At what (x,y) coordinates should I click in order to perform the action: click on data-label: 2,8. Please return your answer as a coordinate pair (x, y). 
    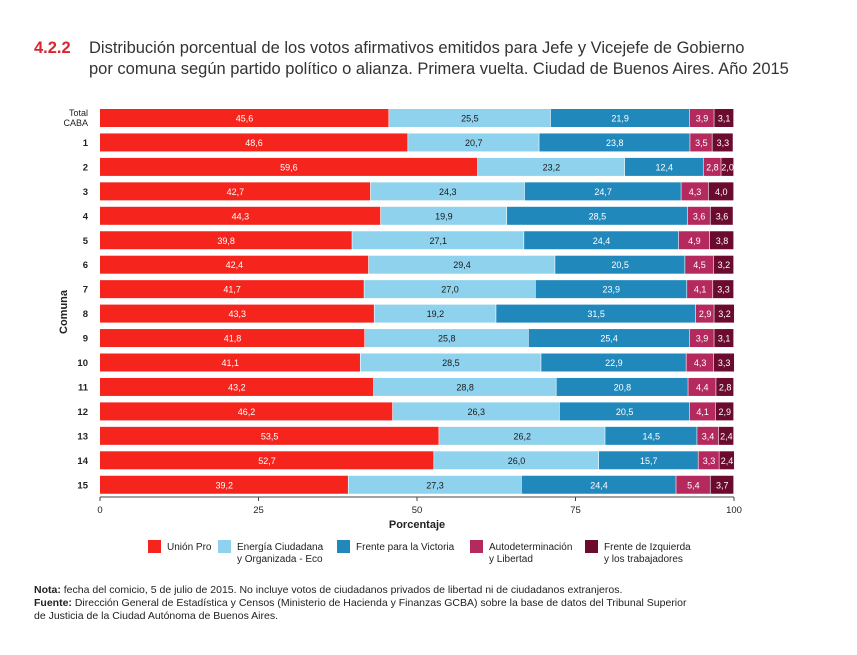
    Looking at the image, I should click on (712, 167).